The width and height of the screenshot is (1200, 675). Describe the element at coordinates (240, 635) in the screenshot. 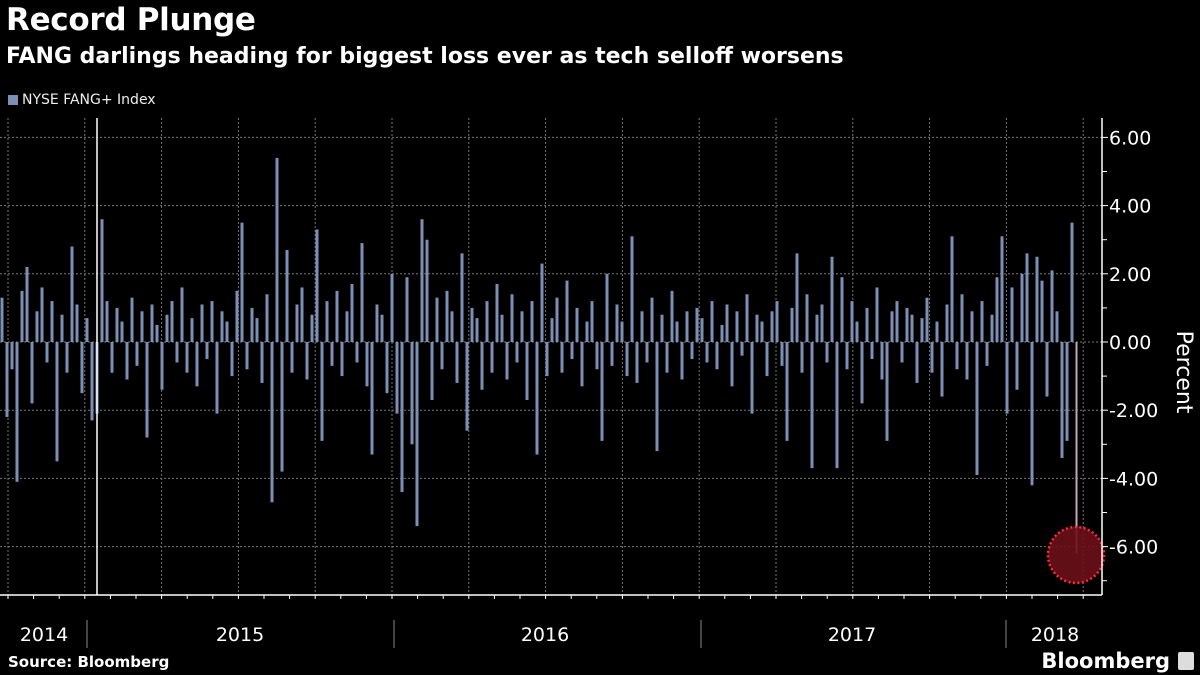

I see `x-tick-label: 2015` at that location.